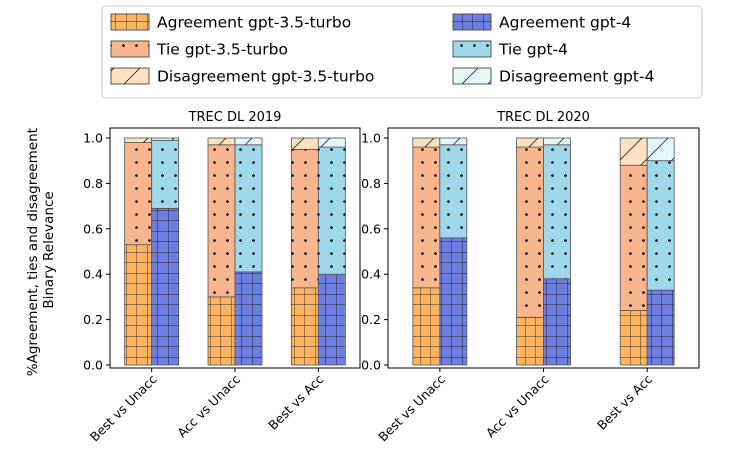 The width and height of the screenshot is (737, 456). Describe the element at coordinates (130, 49) in the screenshot. I see `legend-tie-gpt-3-5-turbo-swatch-hatch` at that location.